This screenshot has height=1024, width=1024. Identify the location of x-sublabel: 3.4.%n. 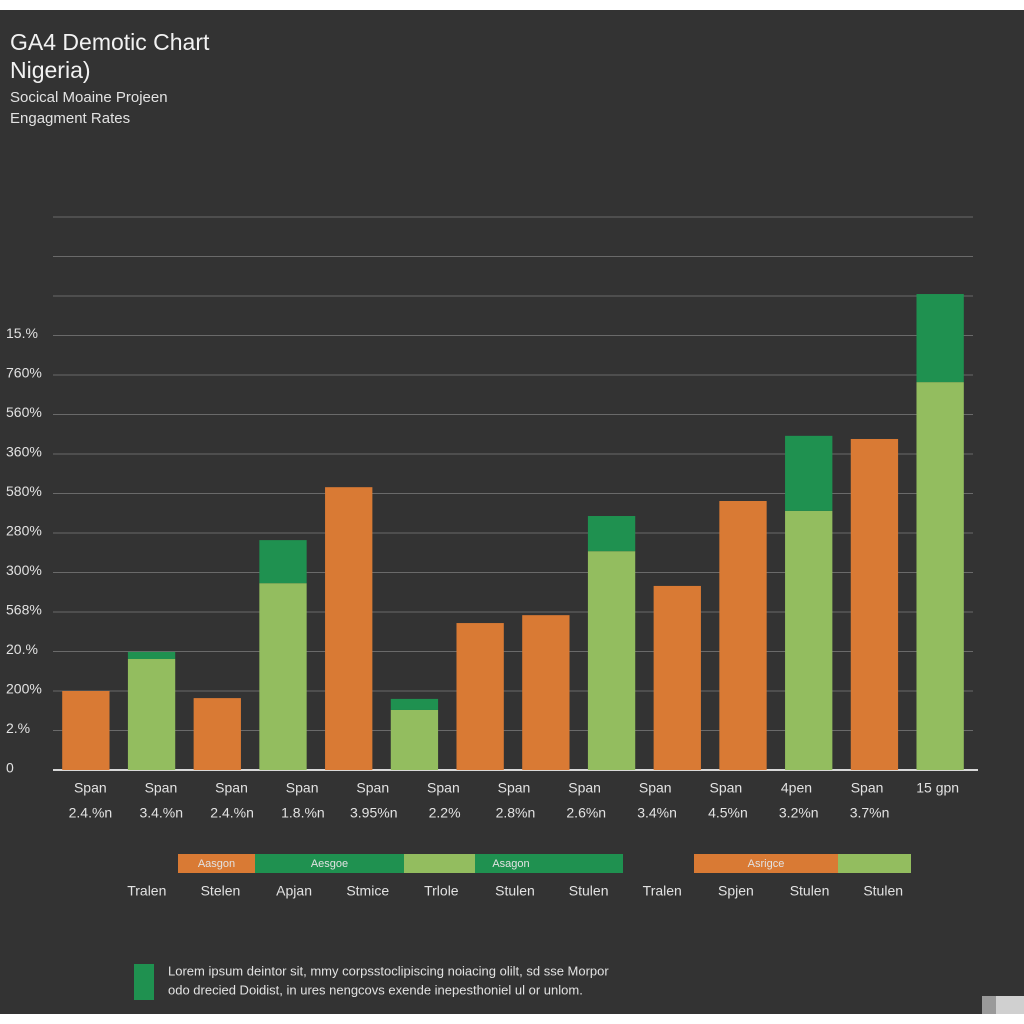
(161, 813).